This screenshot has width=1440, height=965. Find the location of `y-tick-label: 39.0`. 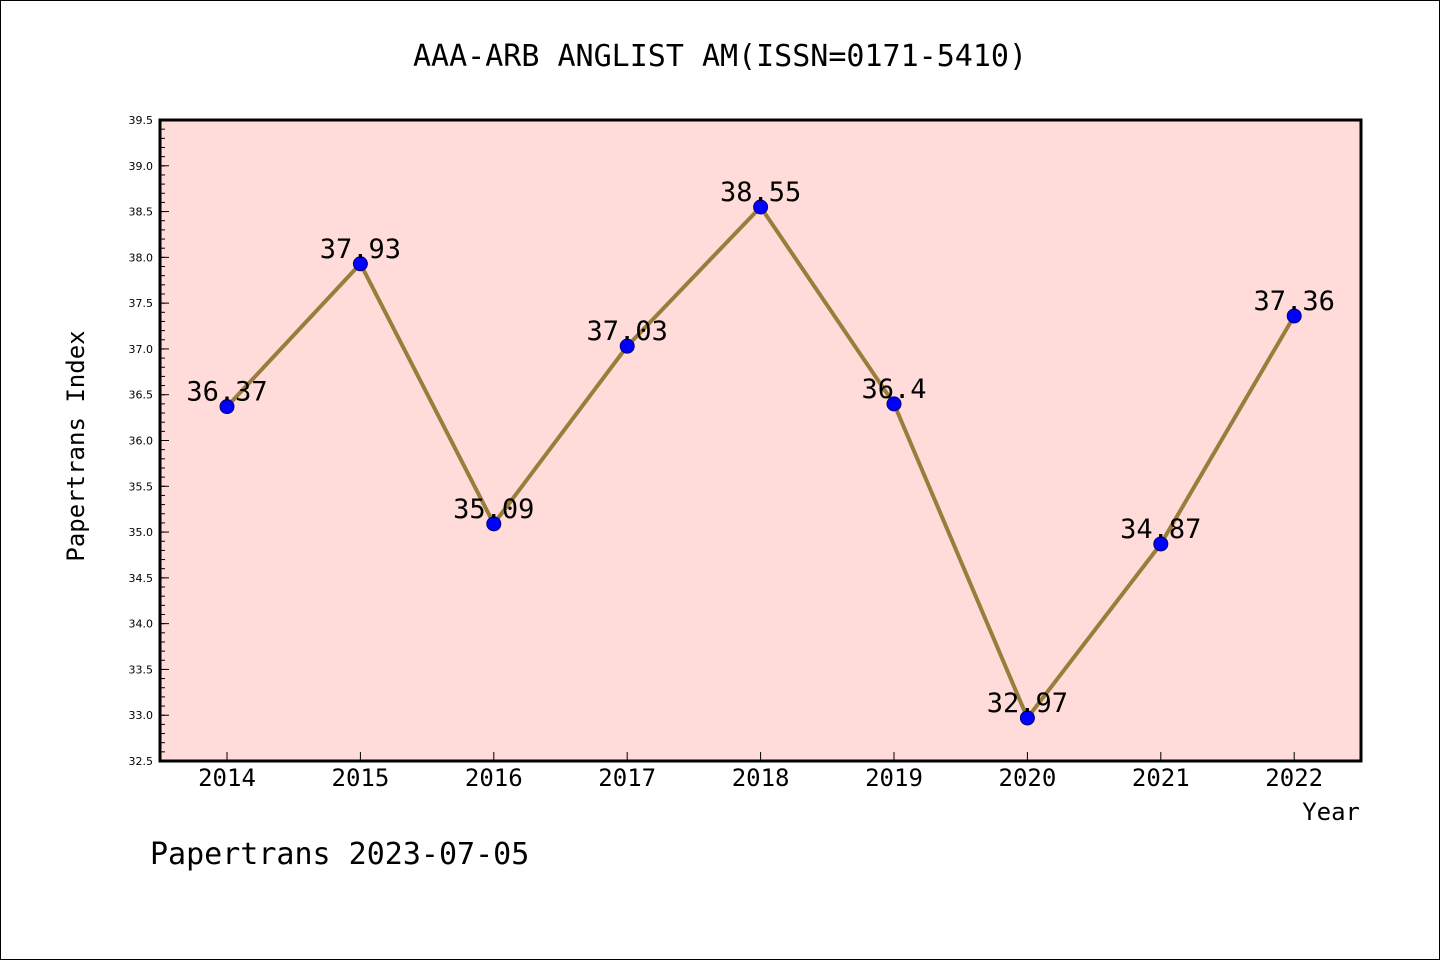

y-tick-label: 39.0 is located at coordinates (141, 166).